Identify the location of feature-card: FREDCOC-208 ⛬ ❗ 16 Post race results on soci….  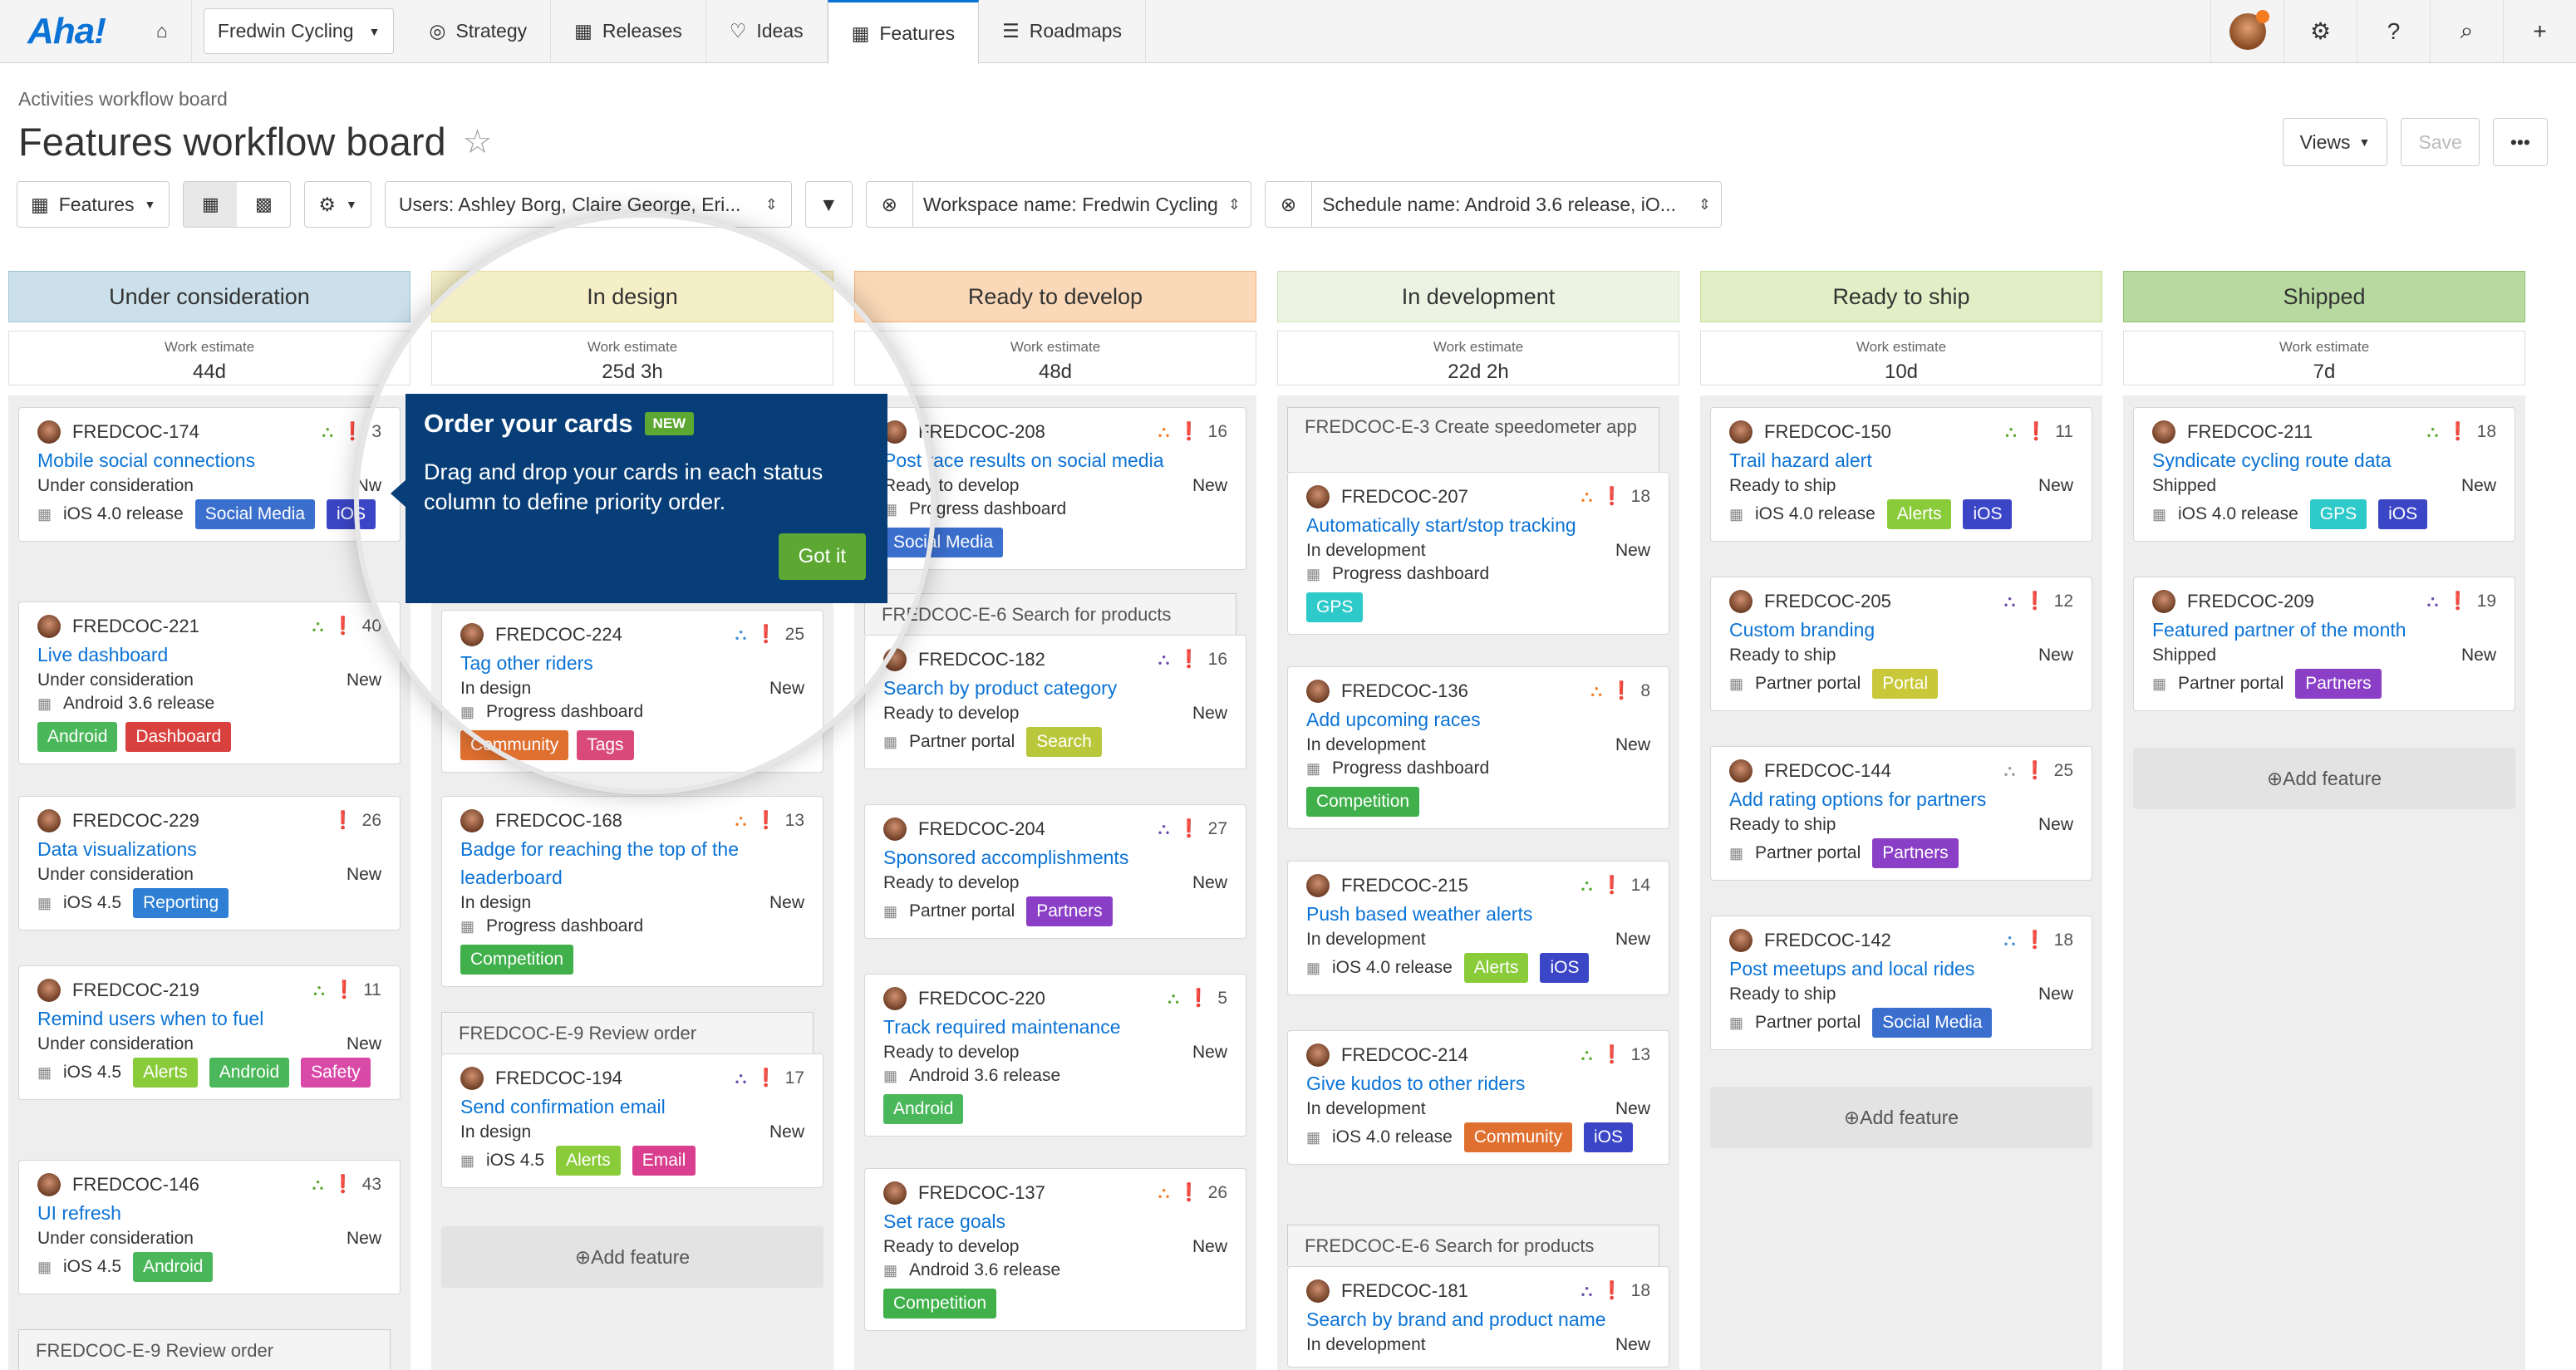
(1055, 488).